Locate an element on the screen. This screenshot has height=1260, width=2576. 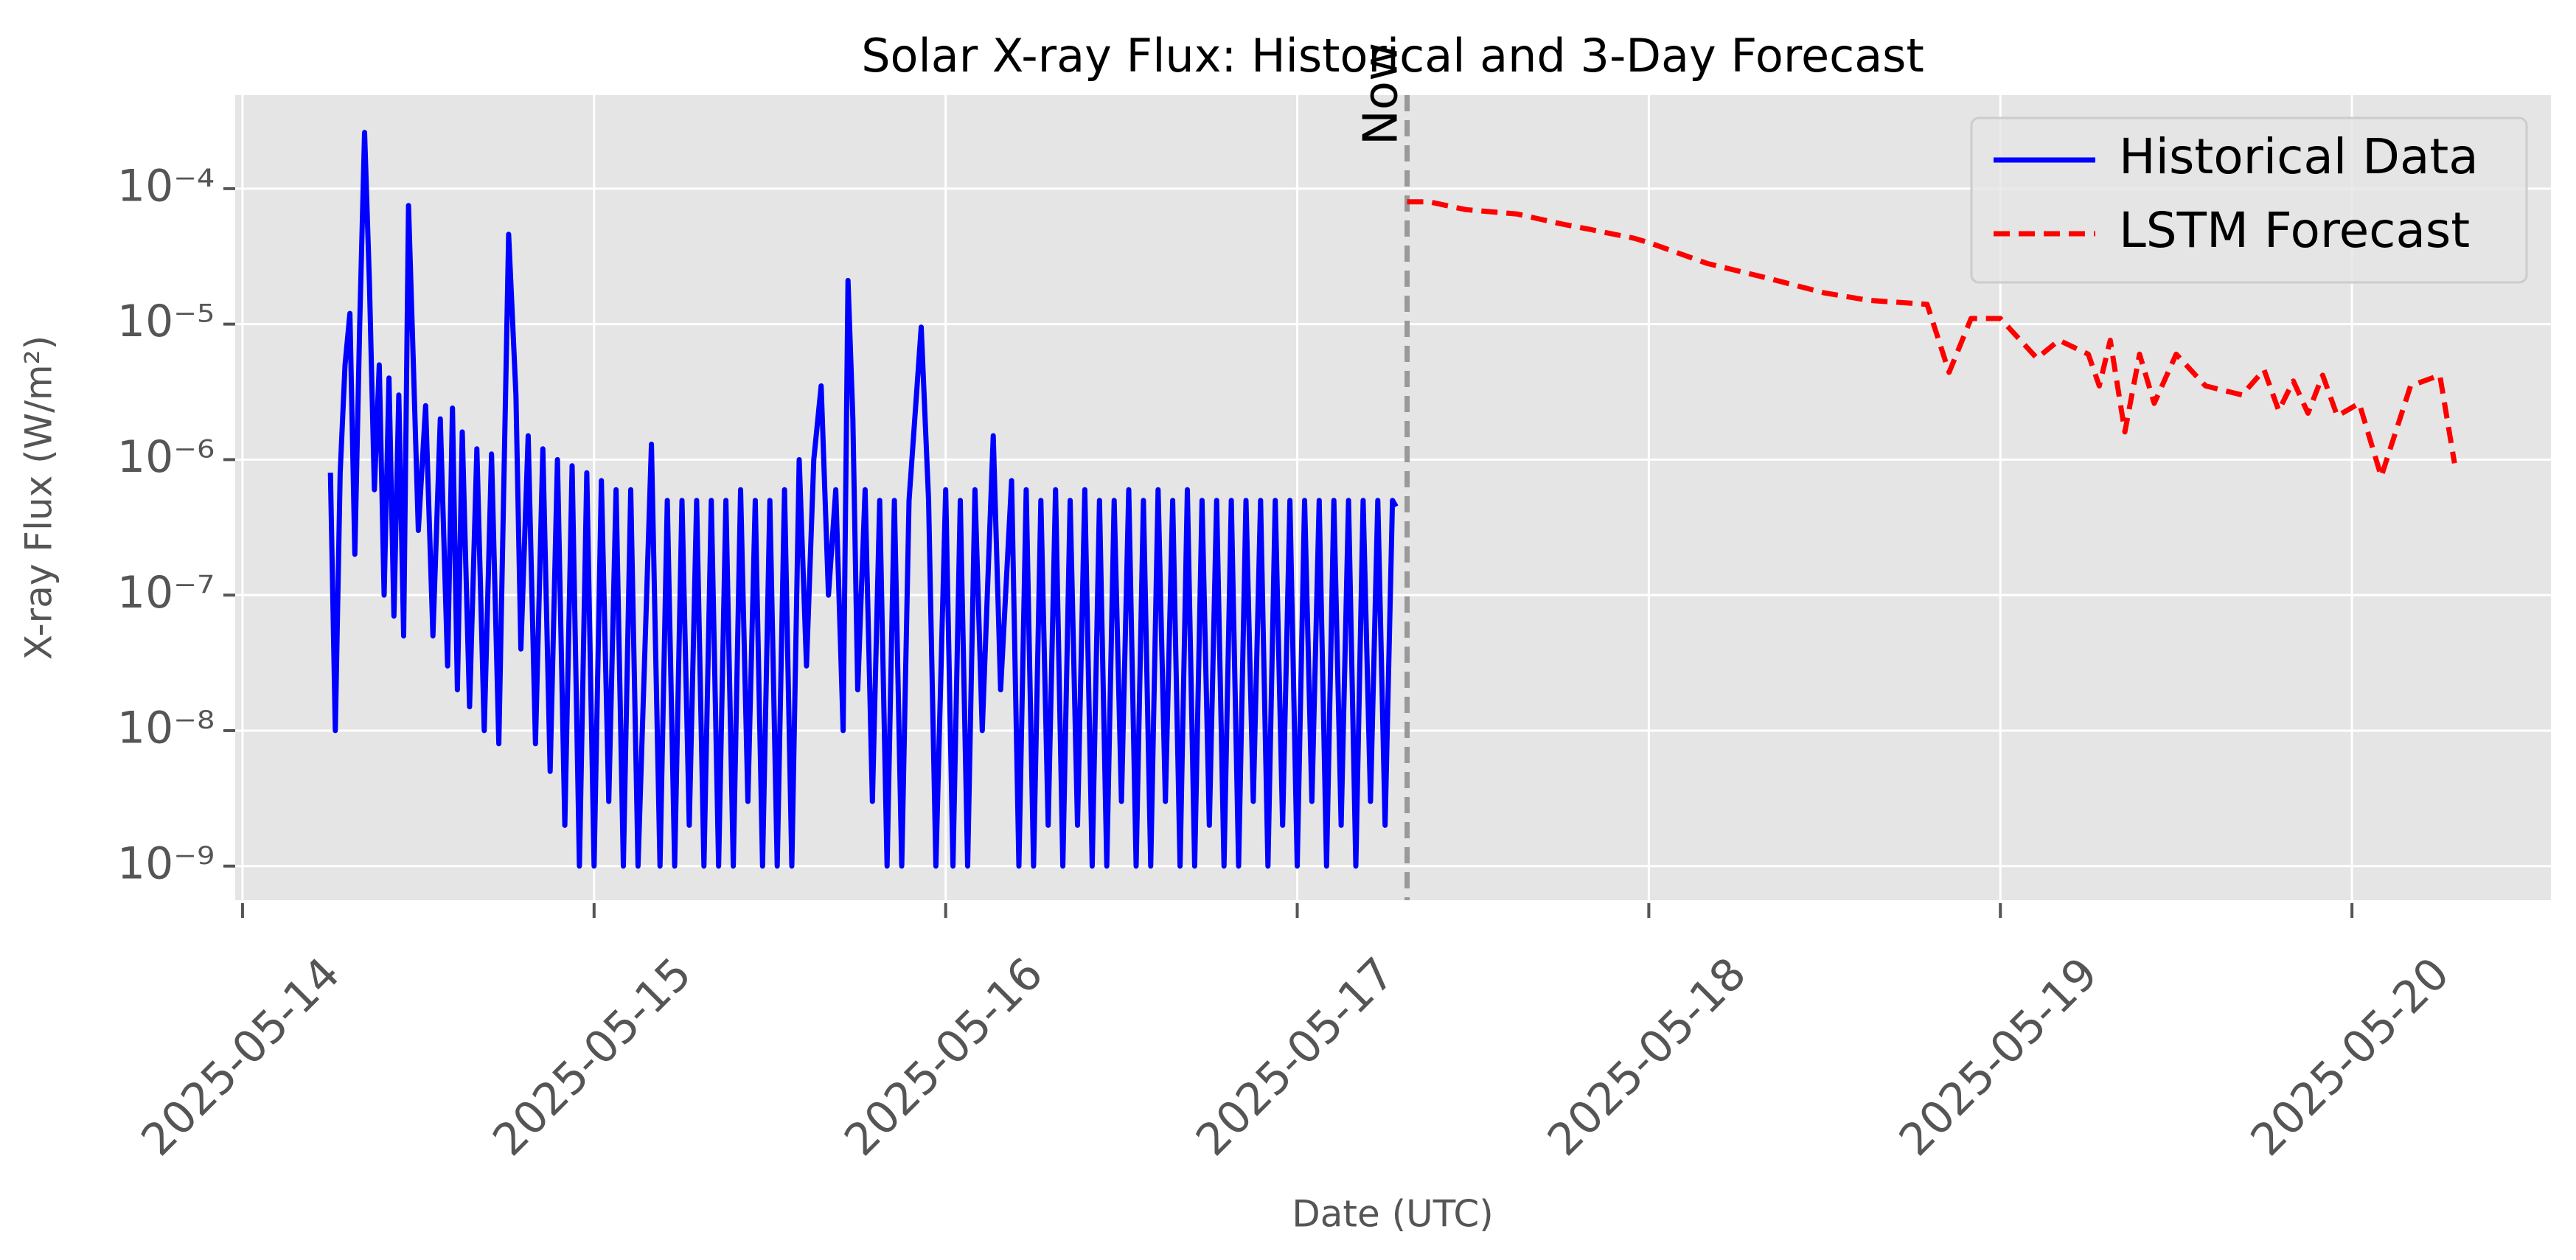
x-axis-label: Date (UTC) is located at coordinates (1393, 1214).